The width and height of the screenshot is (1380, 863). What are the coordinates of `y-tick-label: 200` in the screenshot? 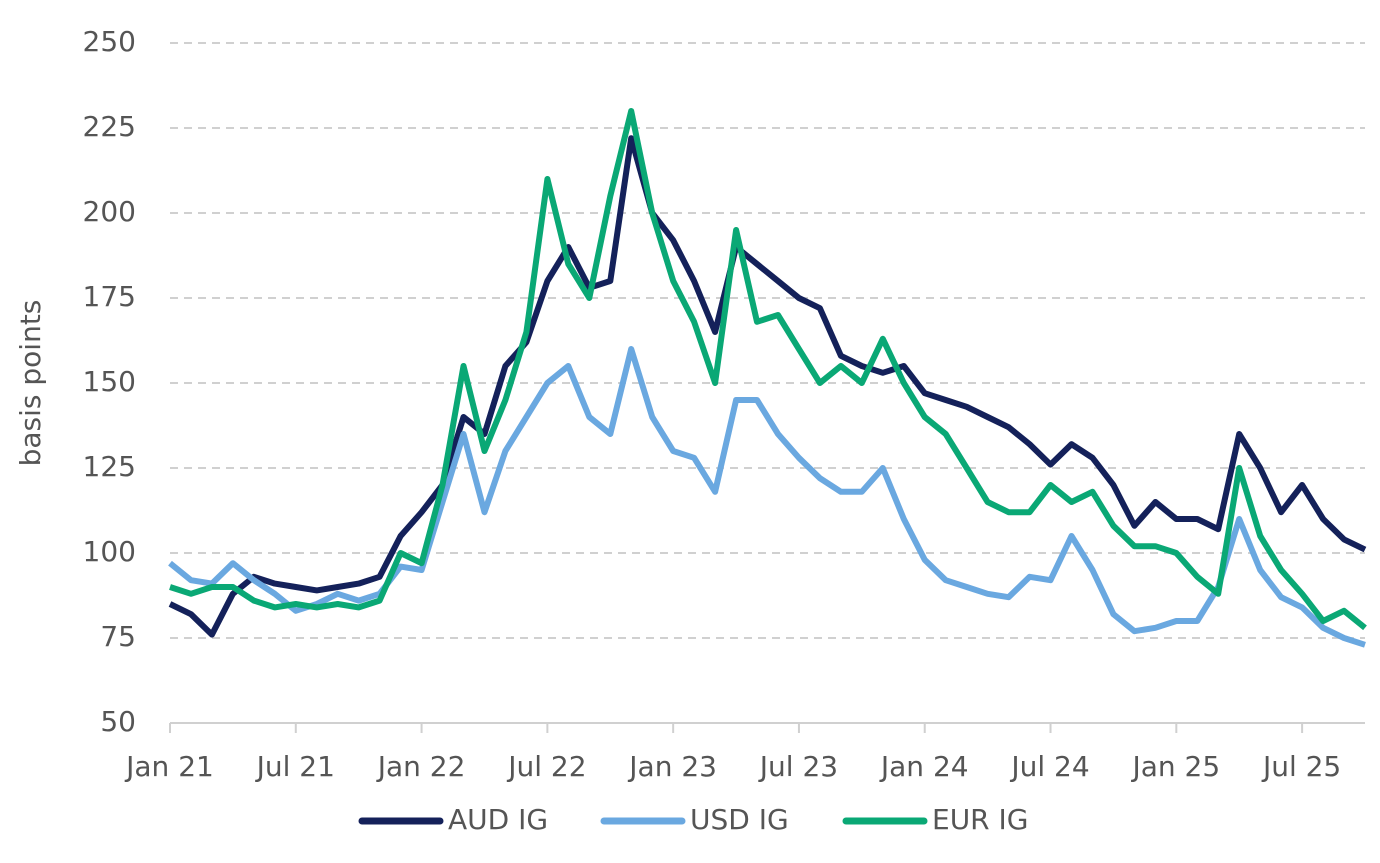 It's located at (109, 211).